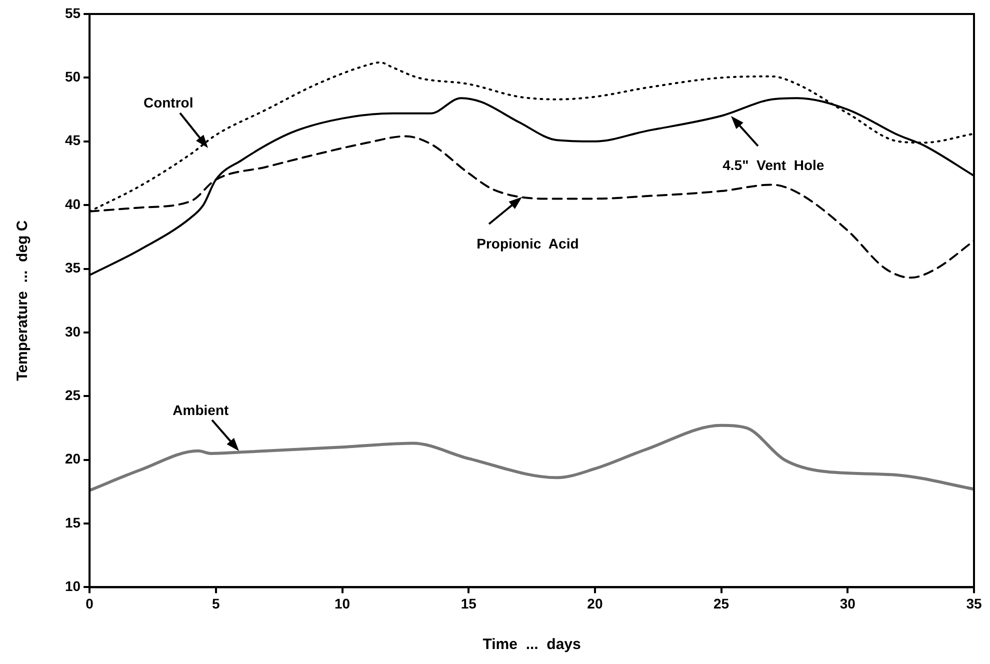  What do you see at coordinates (72, 140) in the screenshot?
I see `y-tick-label: 45` at bounding box center [72, 140].